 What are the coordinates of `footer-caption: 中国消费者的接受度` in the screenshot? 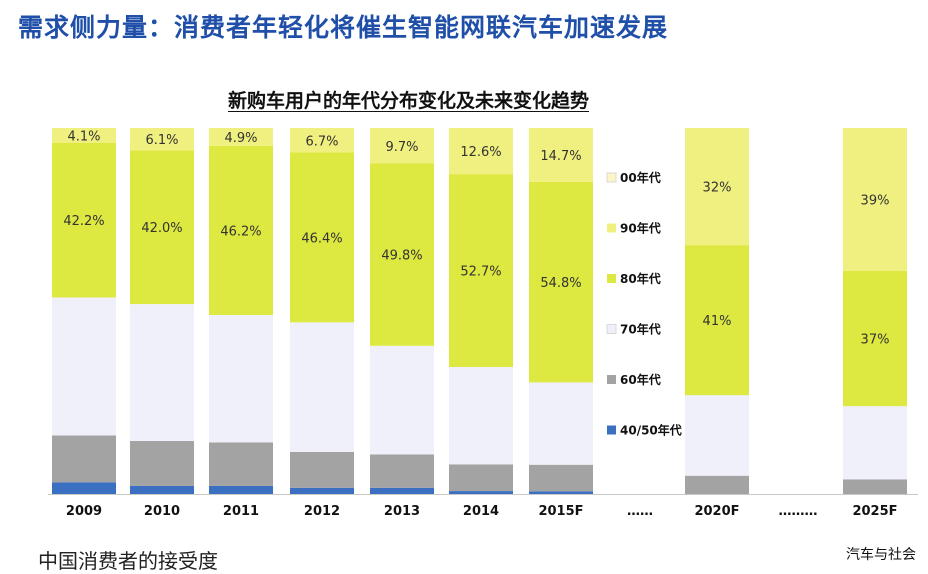 It's located at (128, 561).